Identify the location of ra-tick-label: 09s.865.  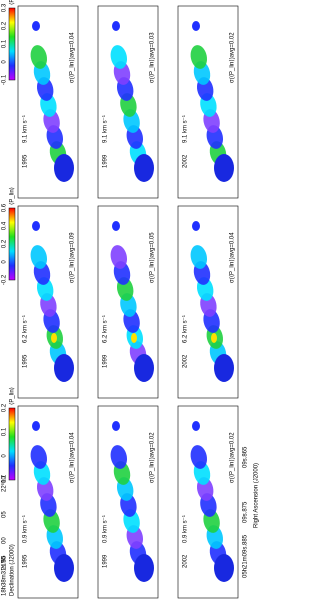
(246, 457).